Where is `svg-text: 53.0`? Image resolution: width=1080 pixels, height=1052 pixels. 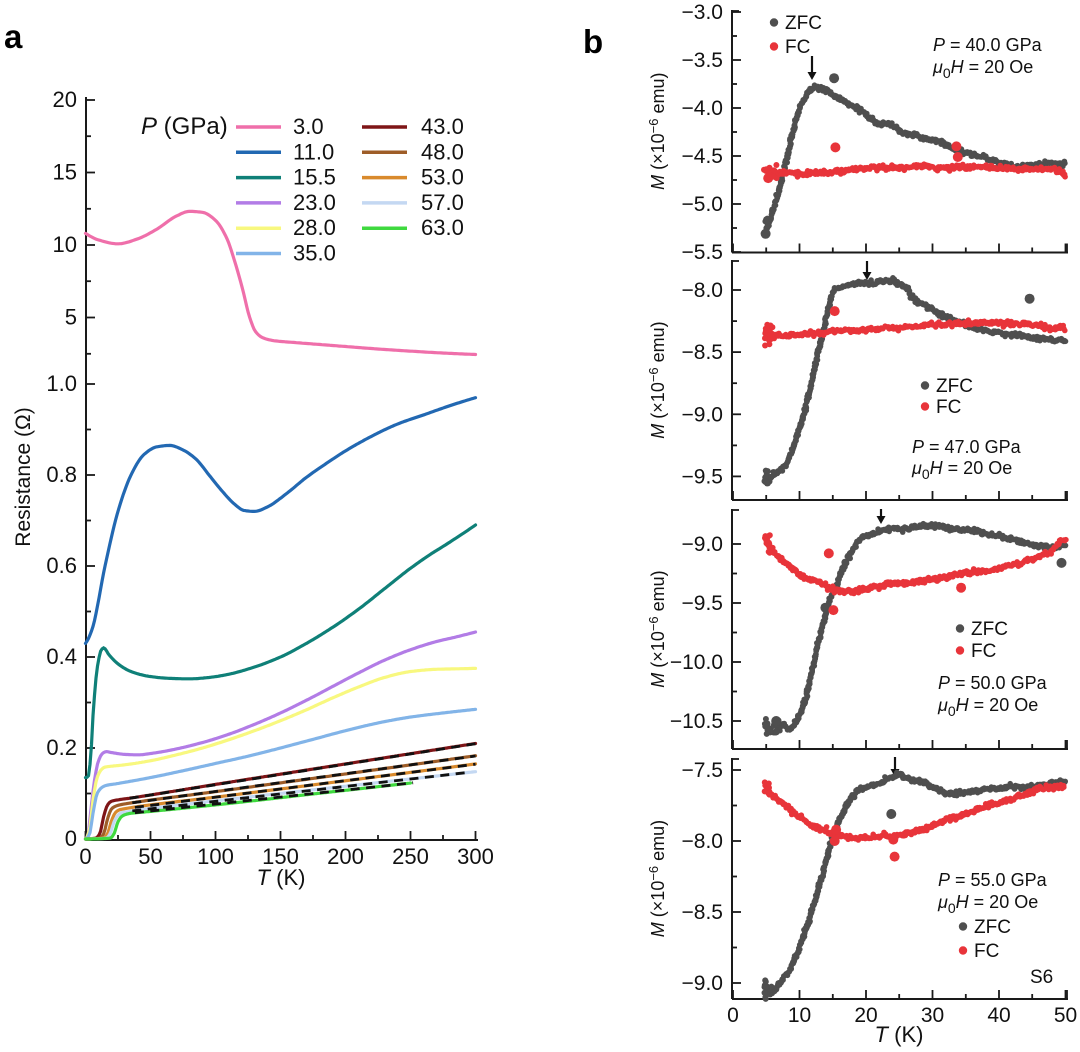 svg-text: 53.0 is located at coordinates (442, 177).